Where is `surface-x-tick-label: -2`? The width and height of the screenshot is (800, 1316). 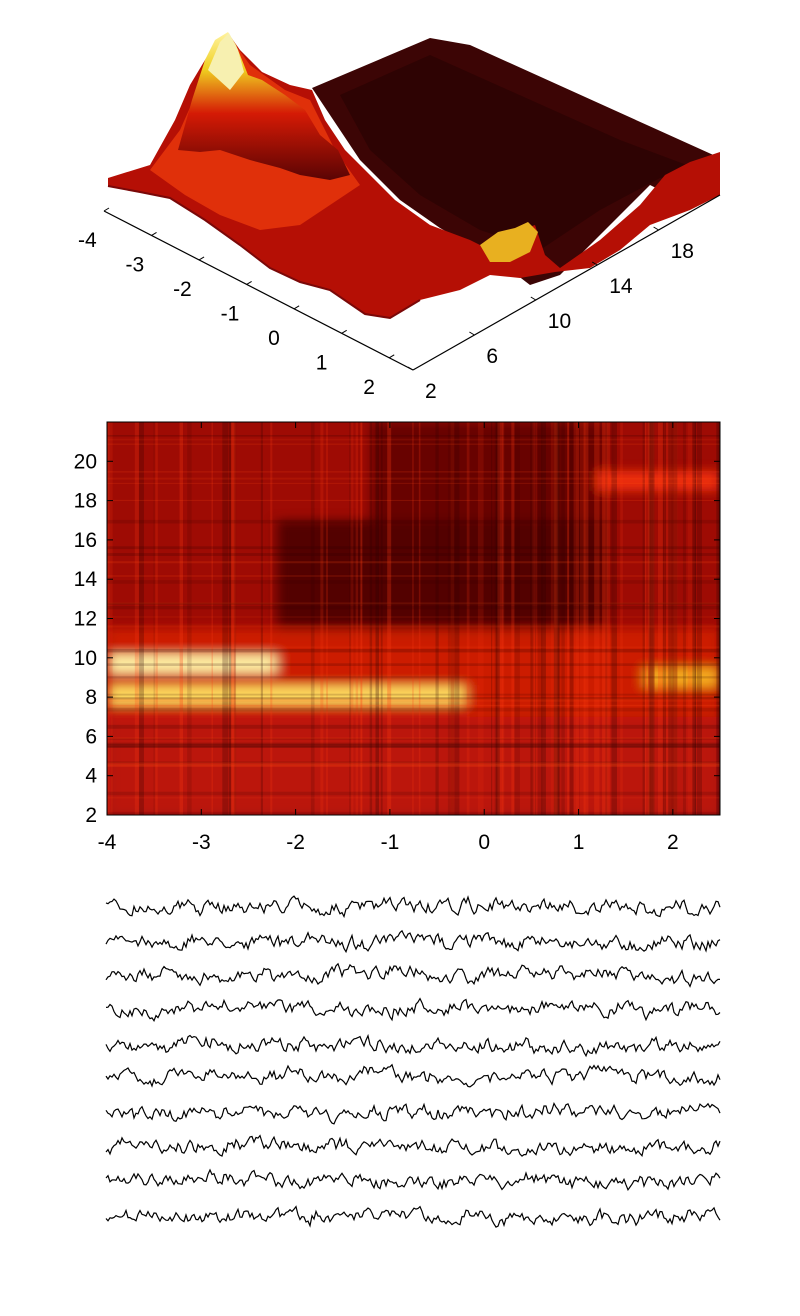 surface-x-tick-label: -2 is located at coordinates (182, 289).